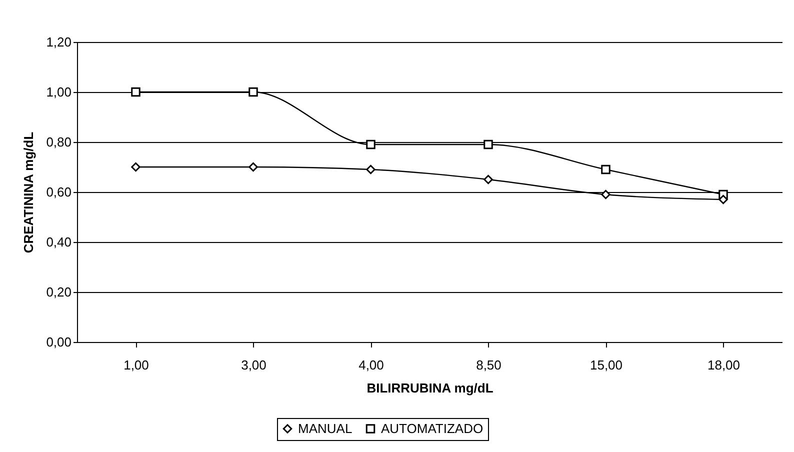  What do you see at coordinates (606, 365) in the screenshot?
I see `x-tick-label: 15,00` at bounding box center [606, 365].